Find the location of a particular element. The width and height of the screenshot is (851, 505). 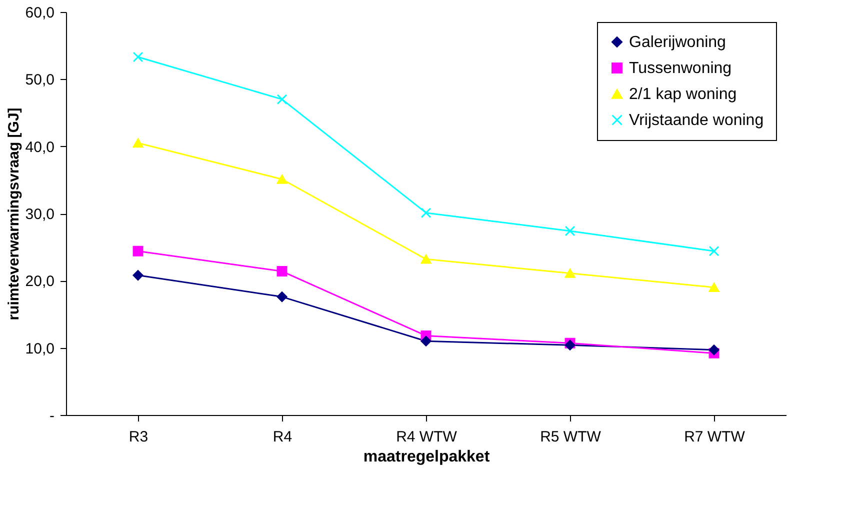

x-tick-label: R4 is located at coordinates (282, 437).